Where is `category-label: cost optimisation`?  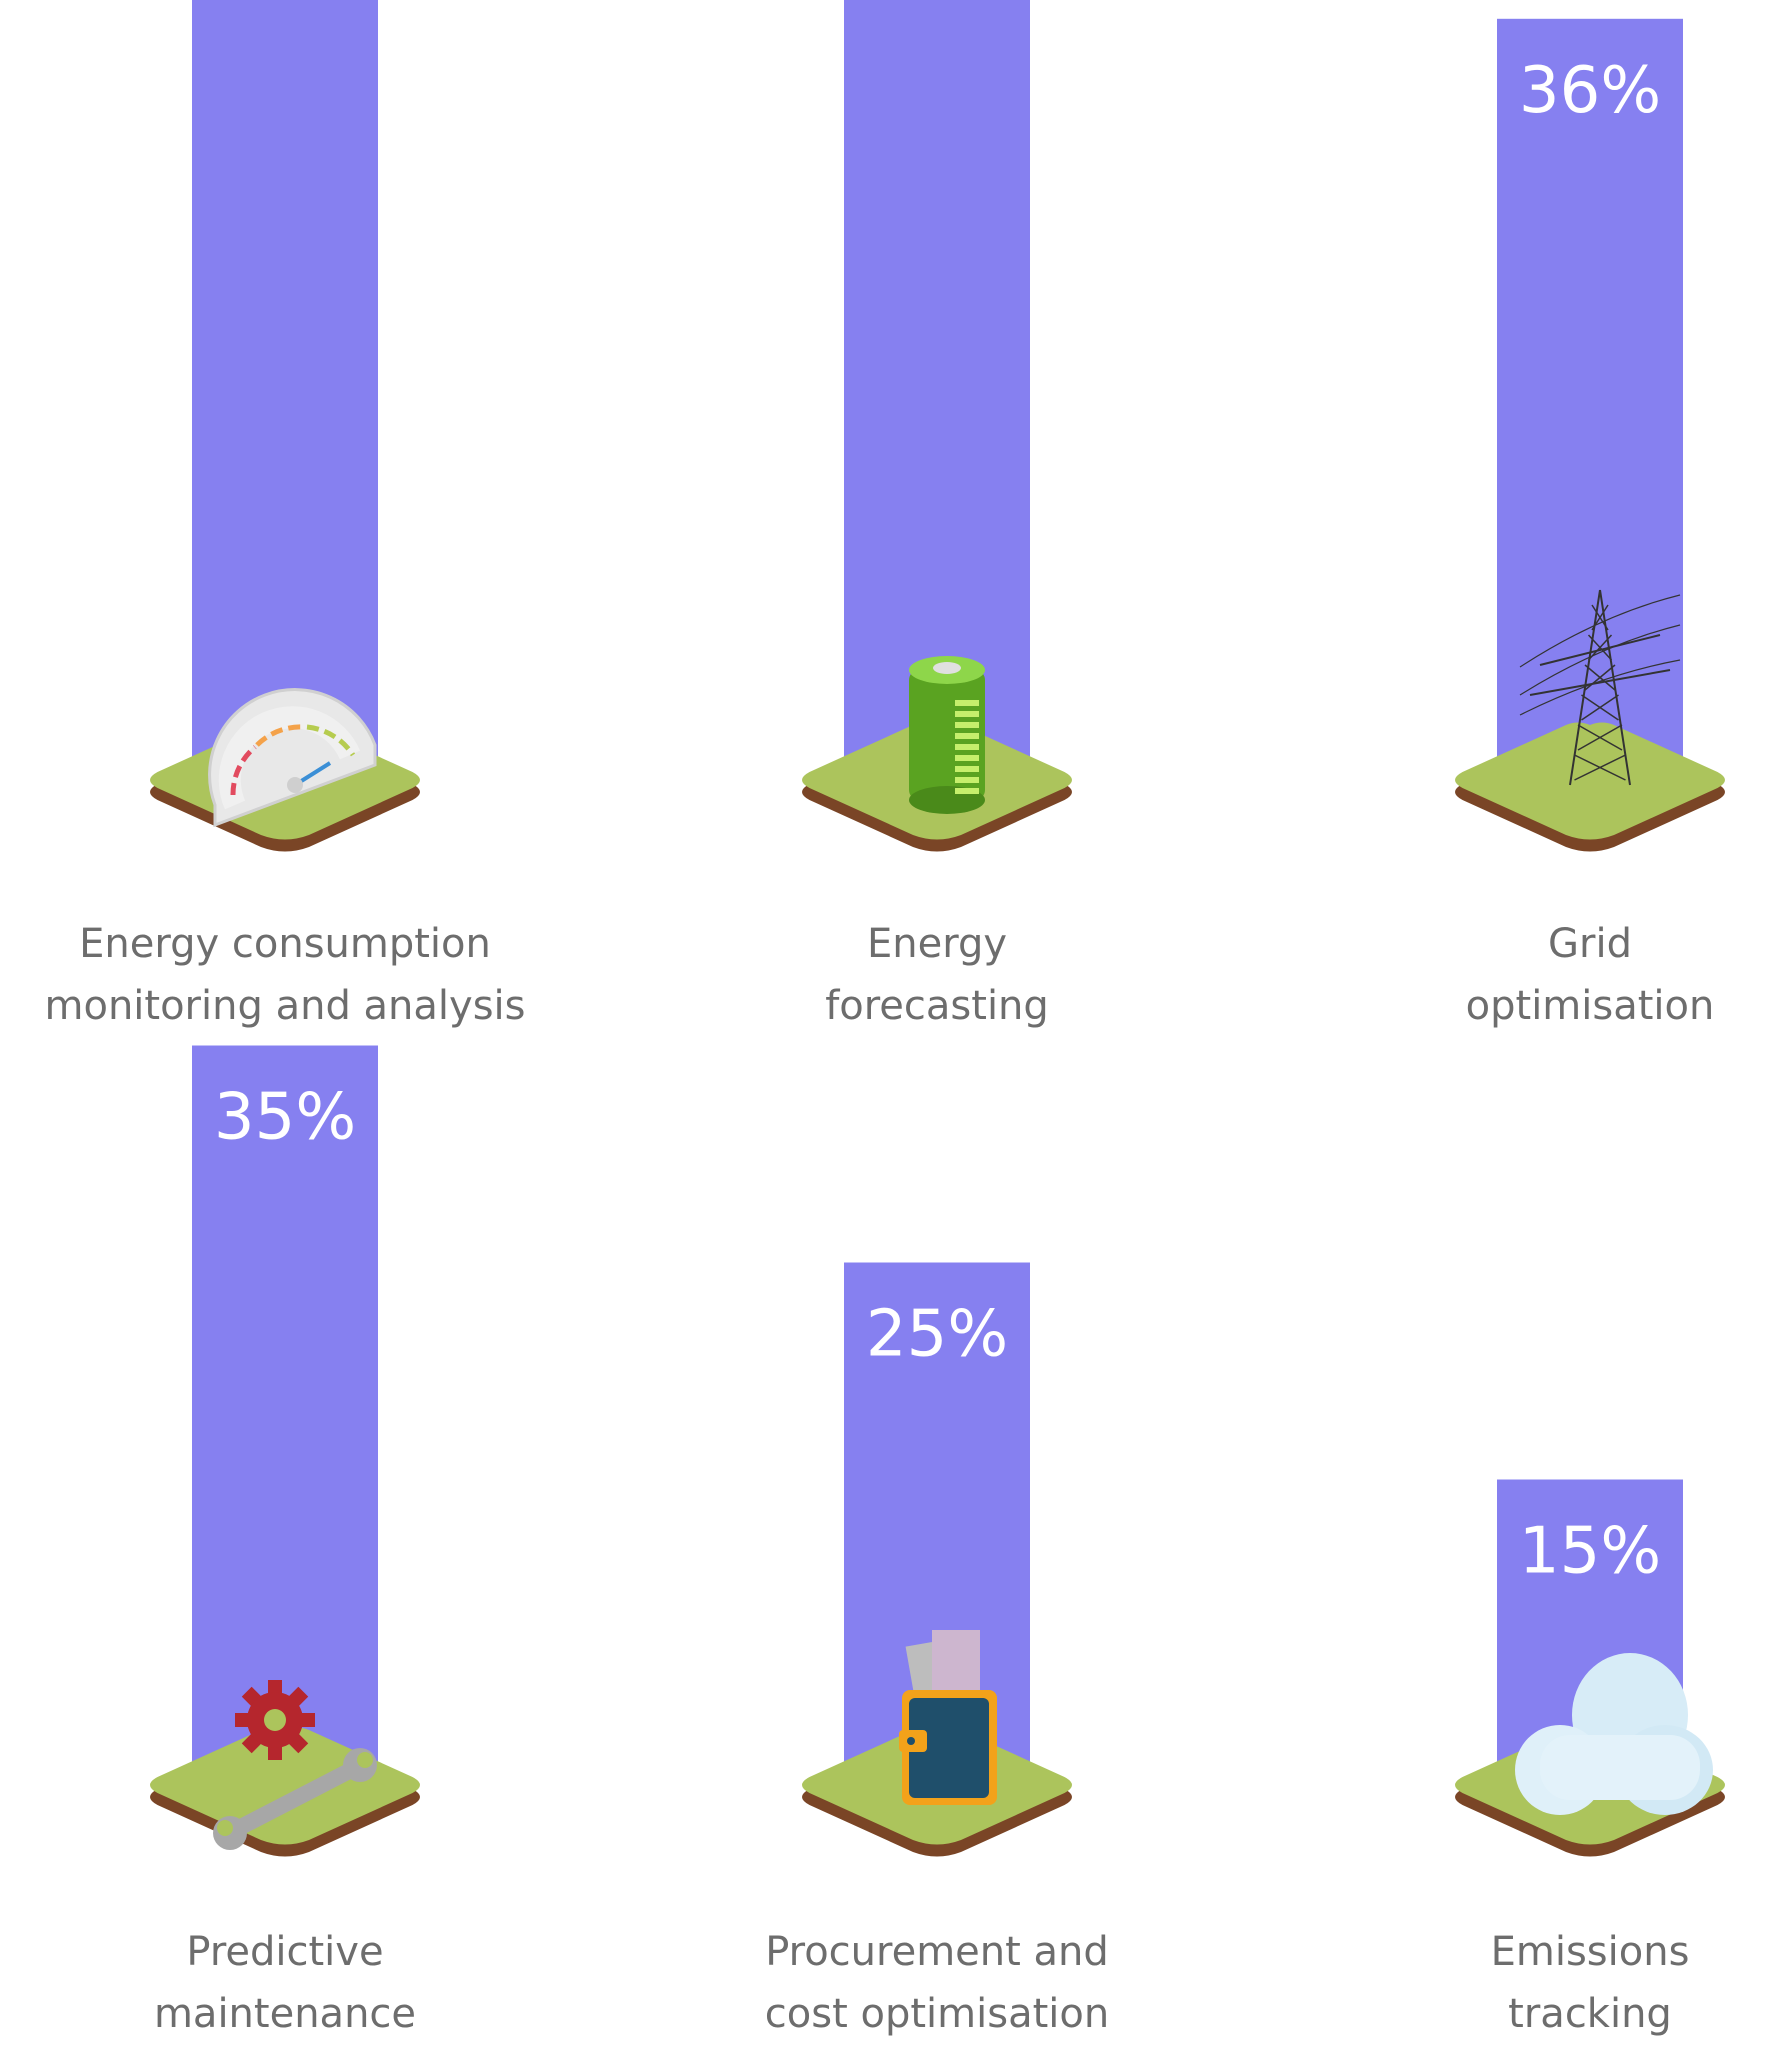
category-label: cost optimisation is located at coordinates (937, 2014).